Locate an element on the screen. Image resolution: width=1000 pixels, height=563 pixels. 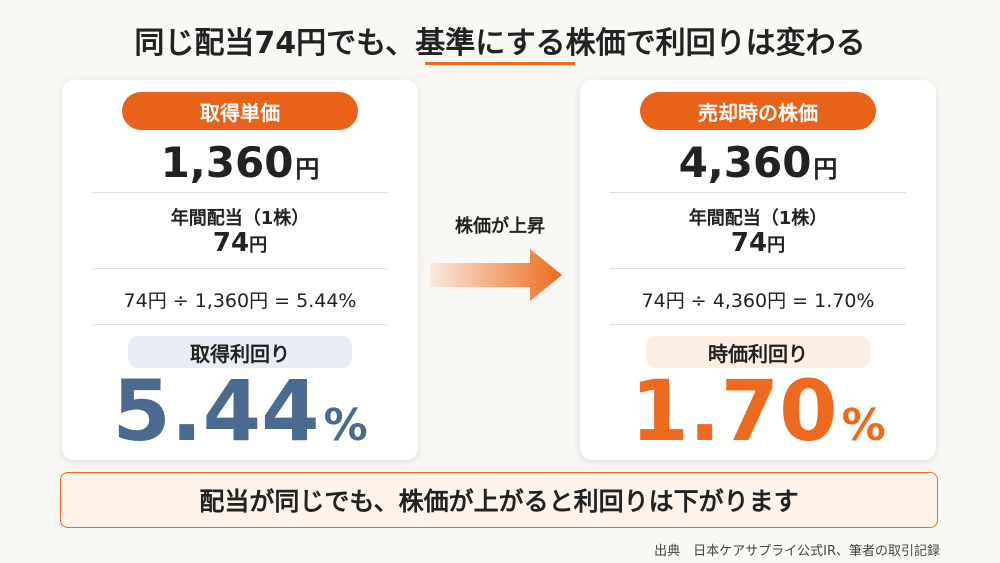
price-value: 4,360 is located at coordinates (745, 162).